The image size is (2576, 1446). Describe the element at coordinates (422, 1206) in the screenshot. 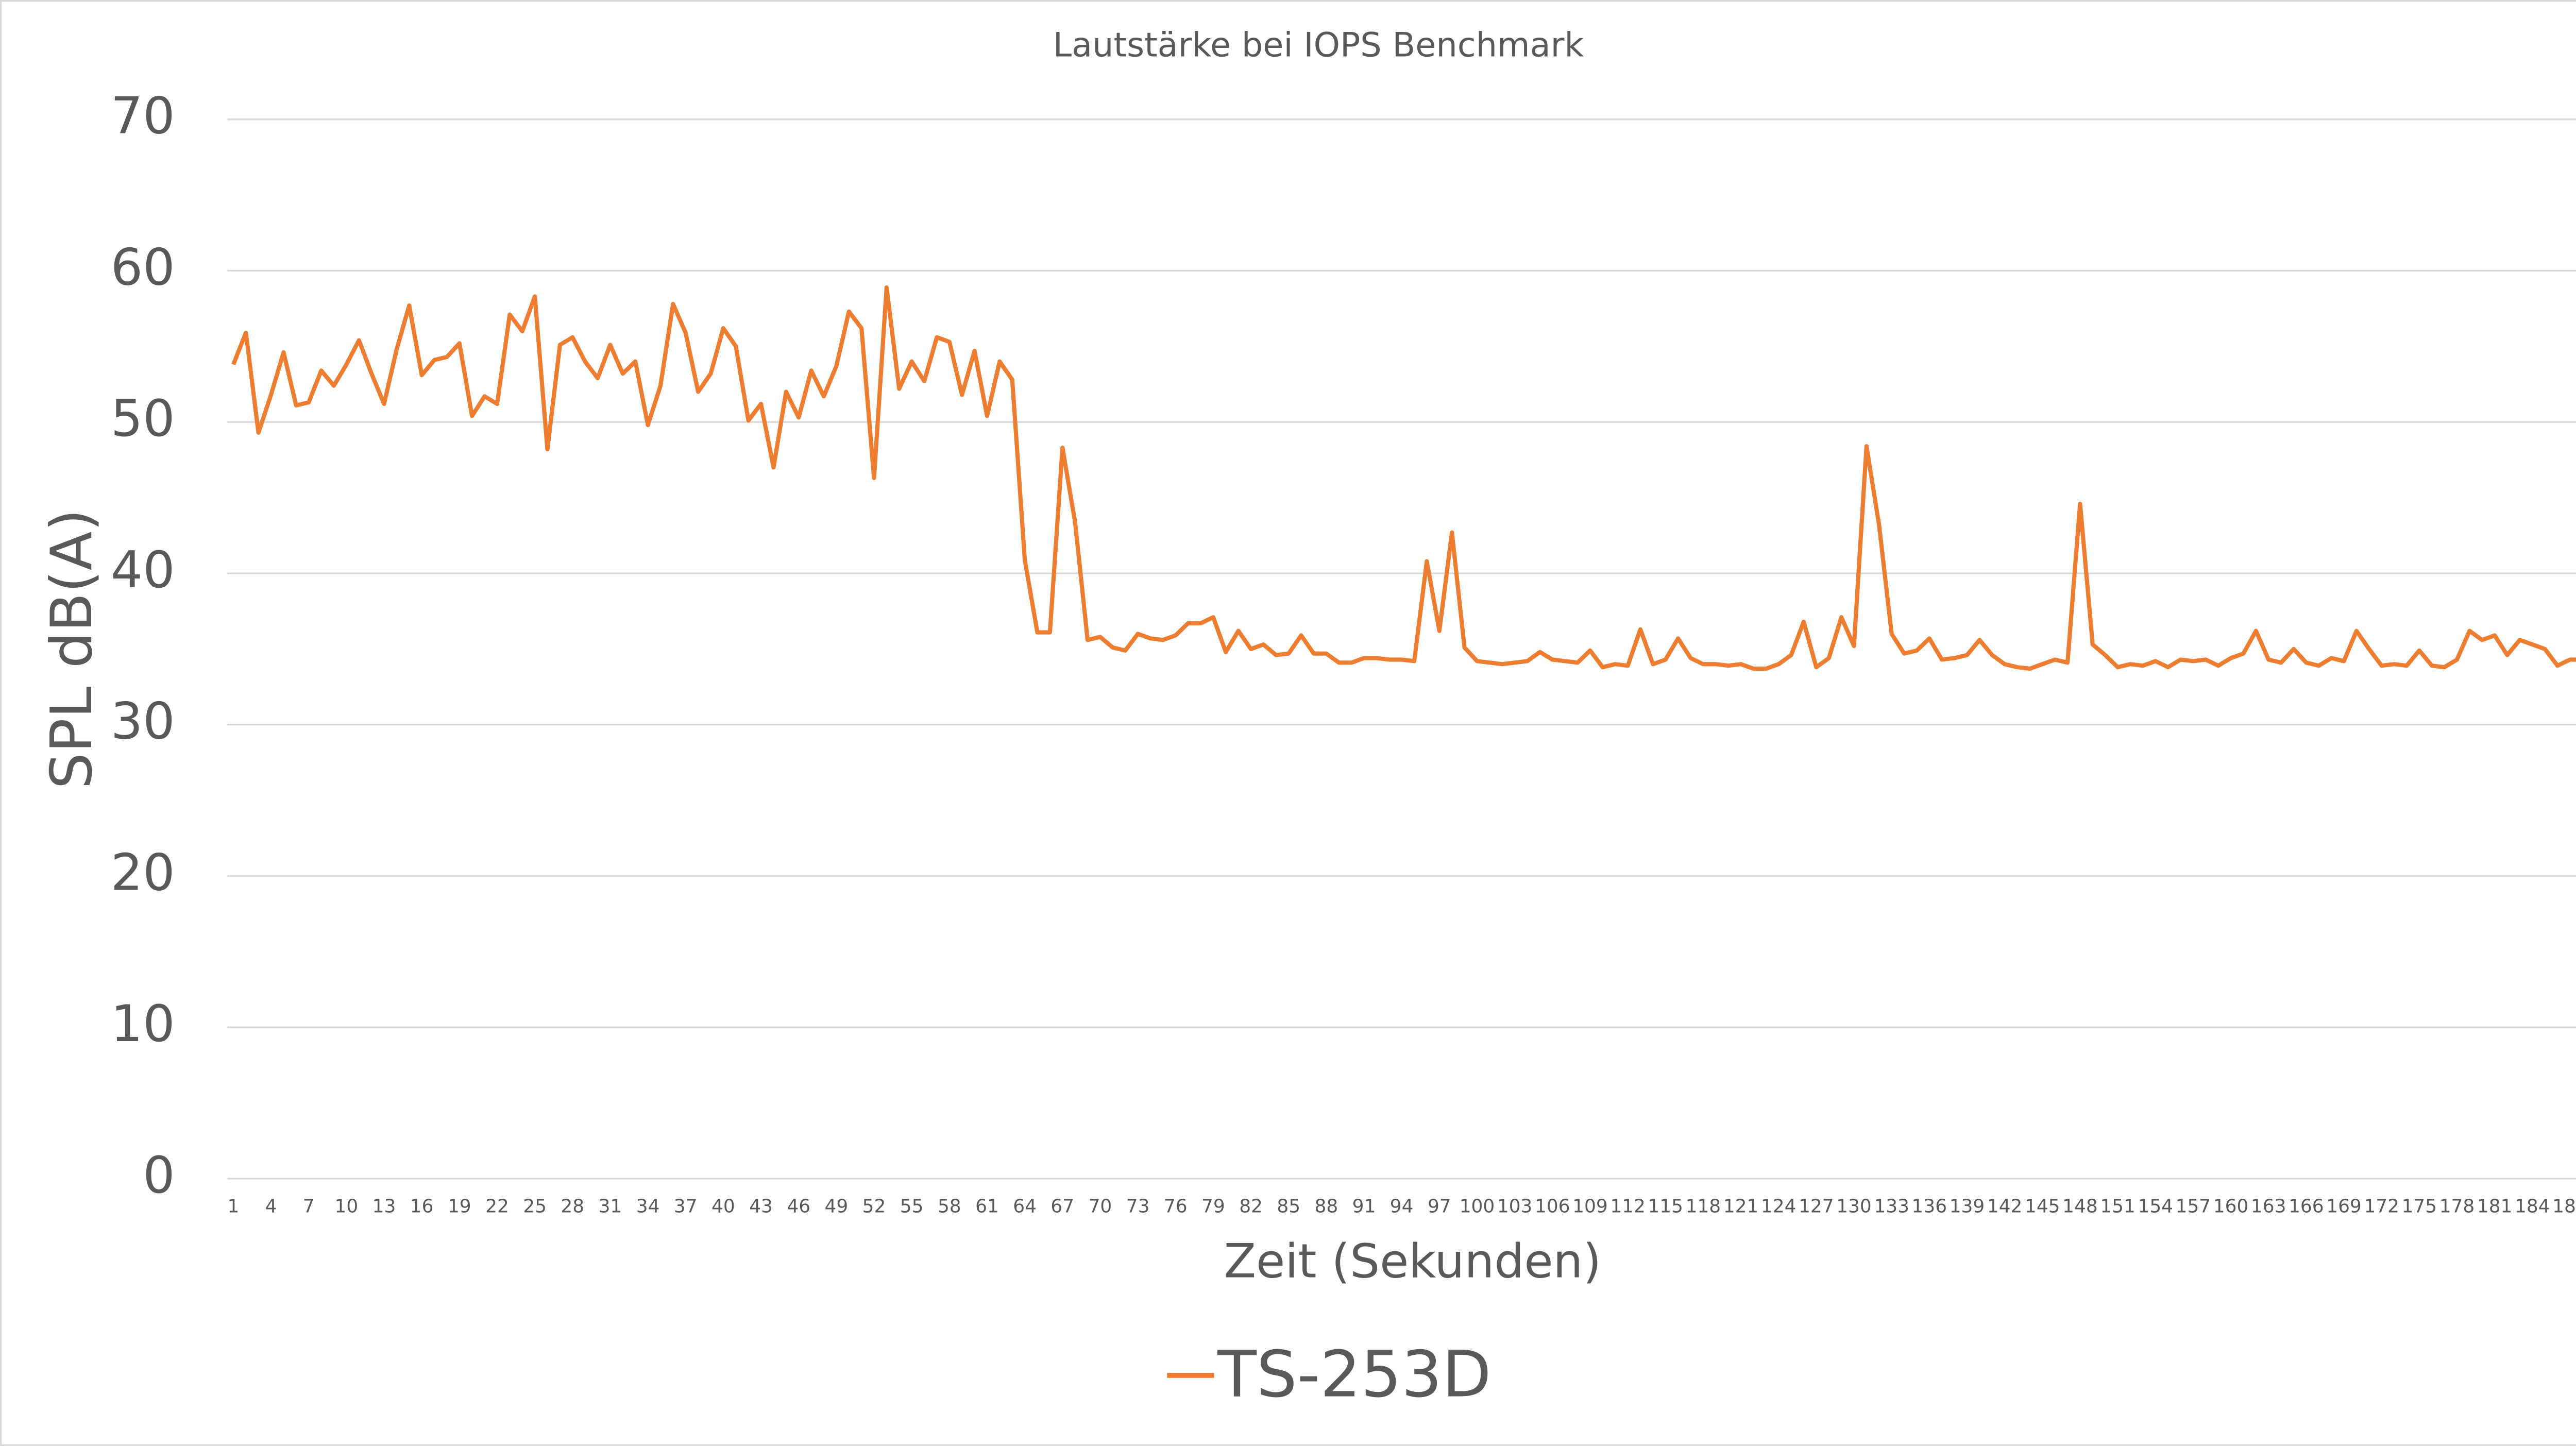

I see `x-tick-label: 16` at that location.